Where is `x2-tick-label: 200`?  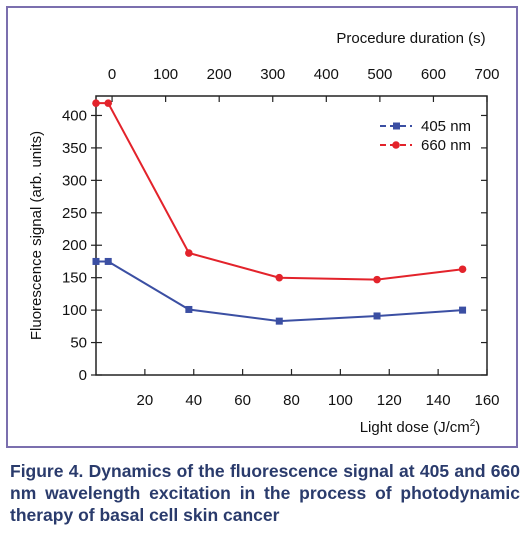
x2-tick-label: 200 is located at coordinates (219, 74).